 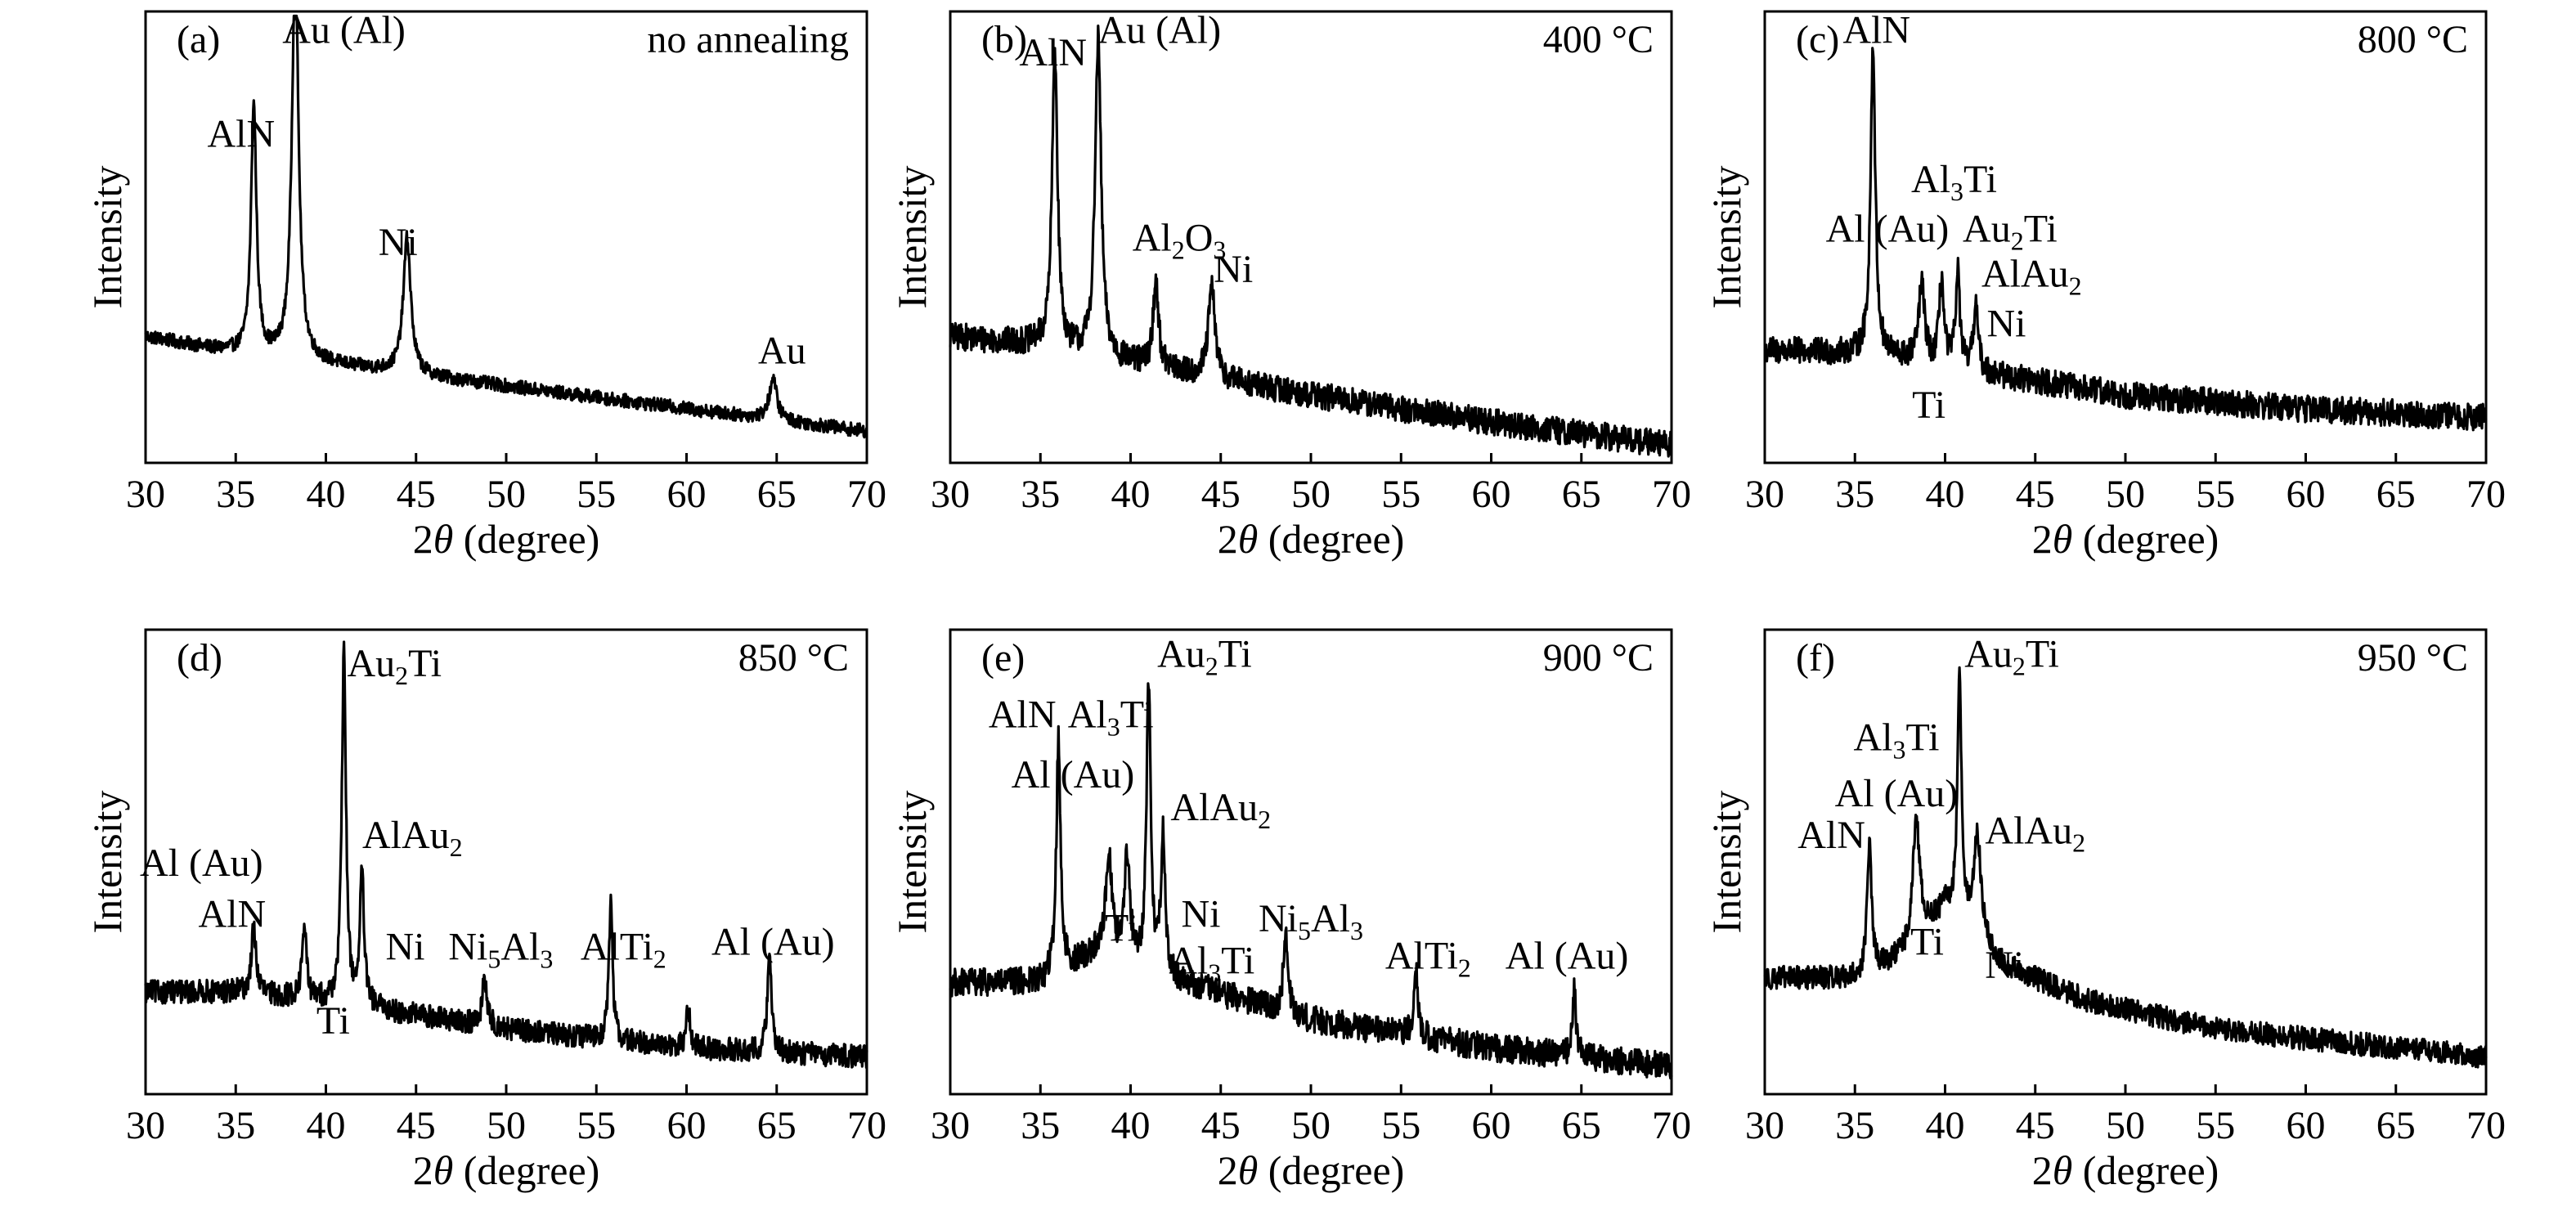 I want to click on panel-label: (c), so click(x=1817, y=39).